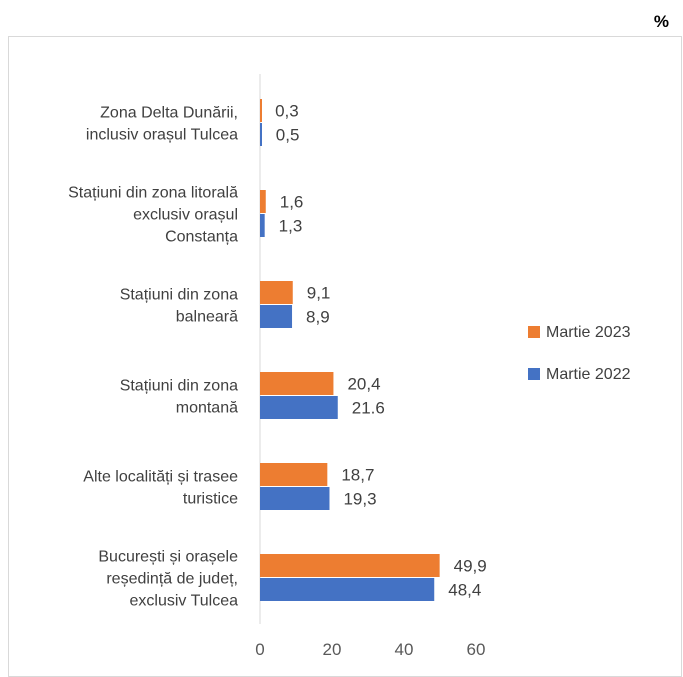  I want to click on legend-label: Martie 2022, so click(588, 374).